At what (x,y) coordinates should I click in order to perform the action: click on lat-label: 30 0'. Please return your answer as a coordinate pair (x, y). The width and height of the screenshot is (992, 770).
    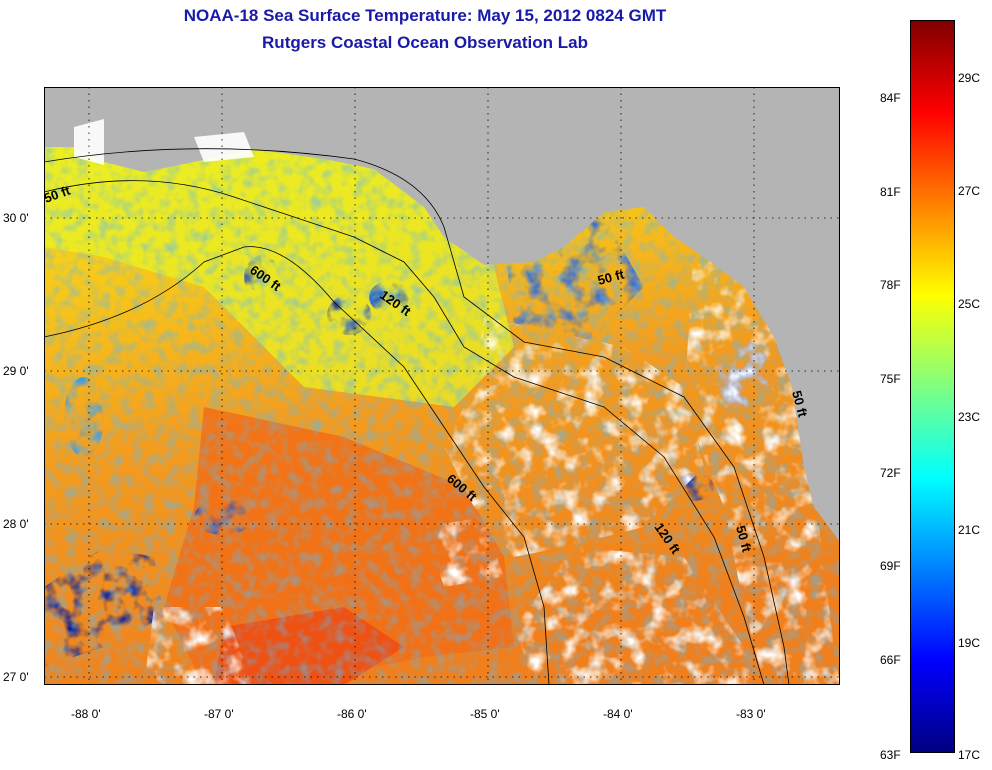
    Looking at the image, I should click on (16, 218).